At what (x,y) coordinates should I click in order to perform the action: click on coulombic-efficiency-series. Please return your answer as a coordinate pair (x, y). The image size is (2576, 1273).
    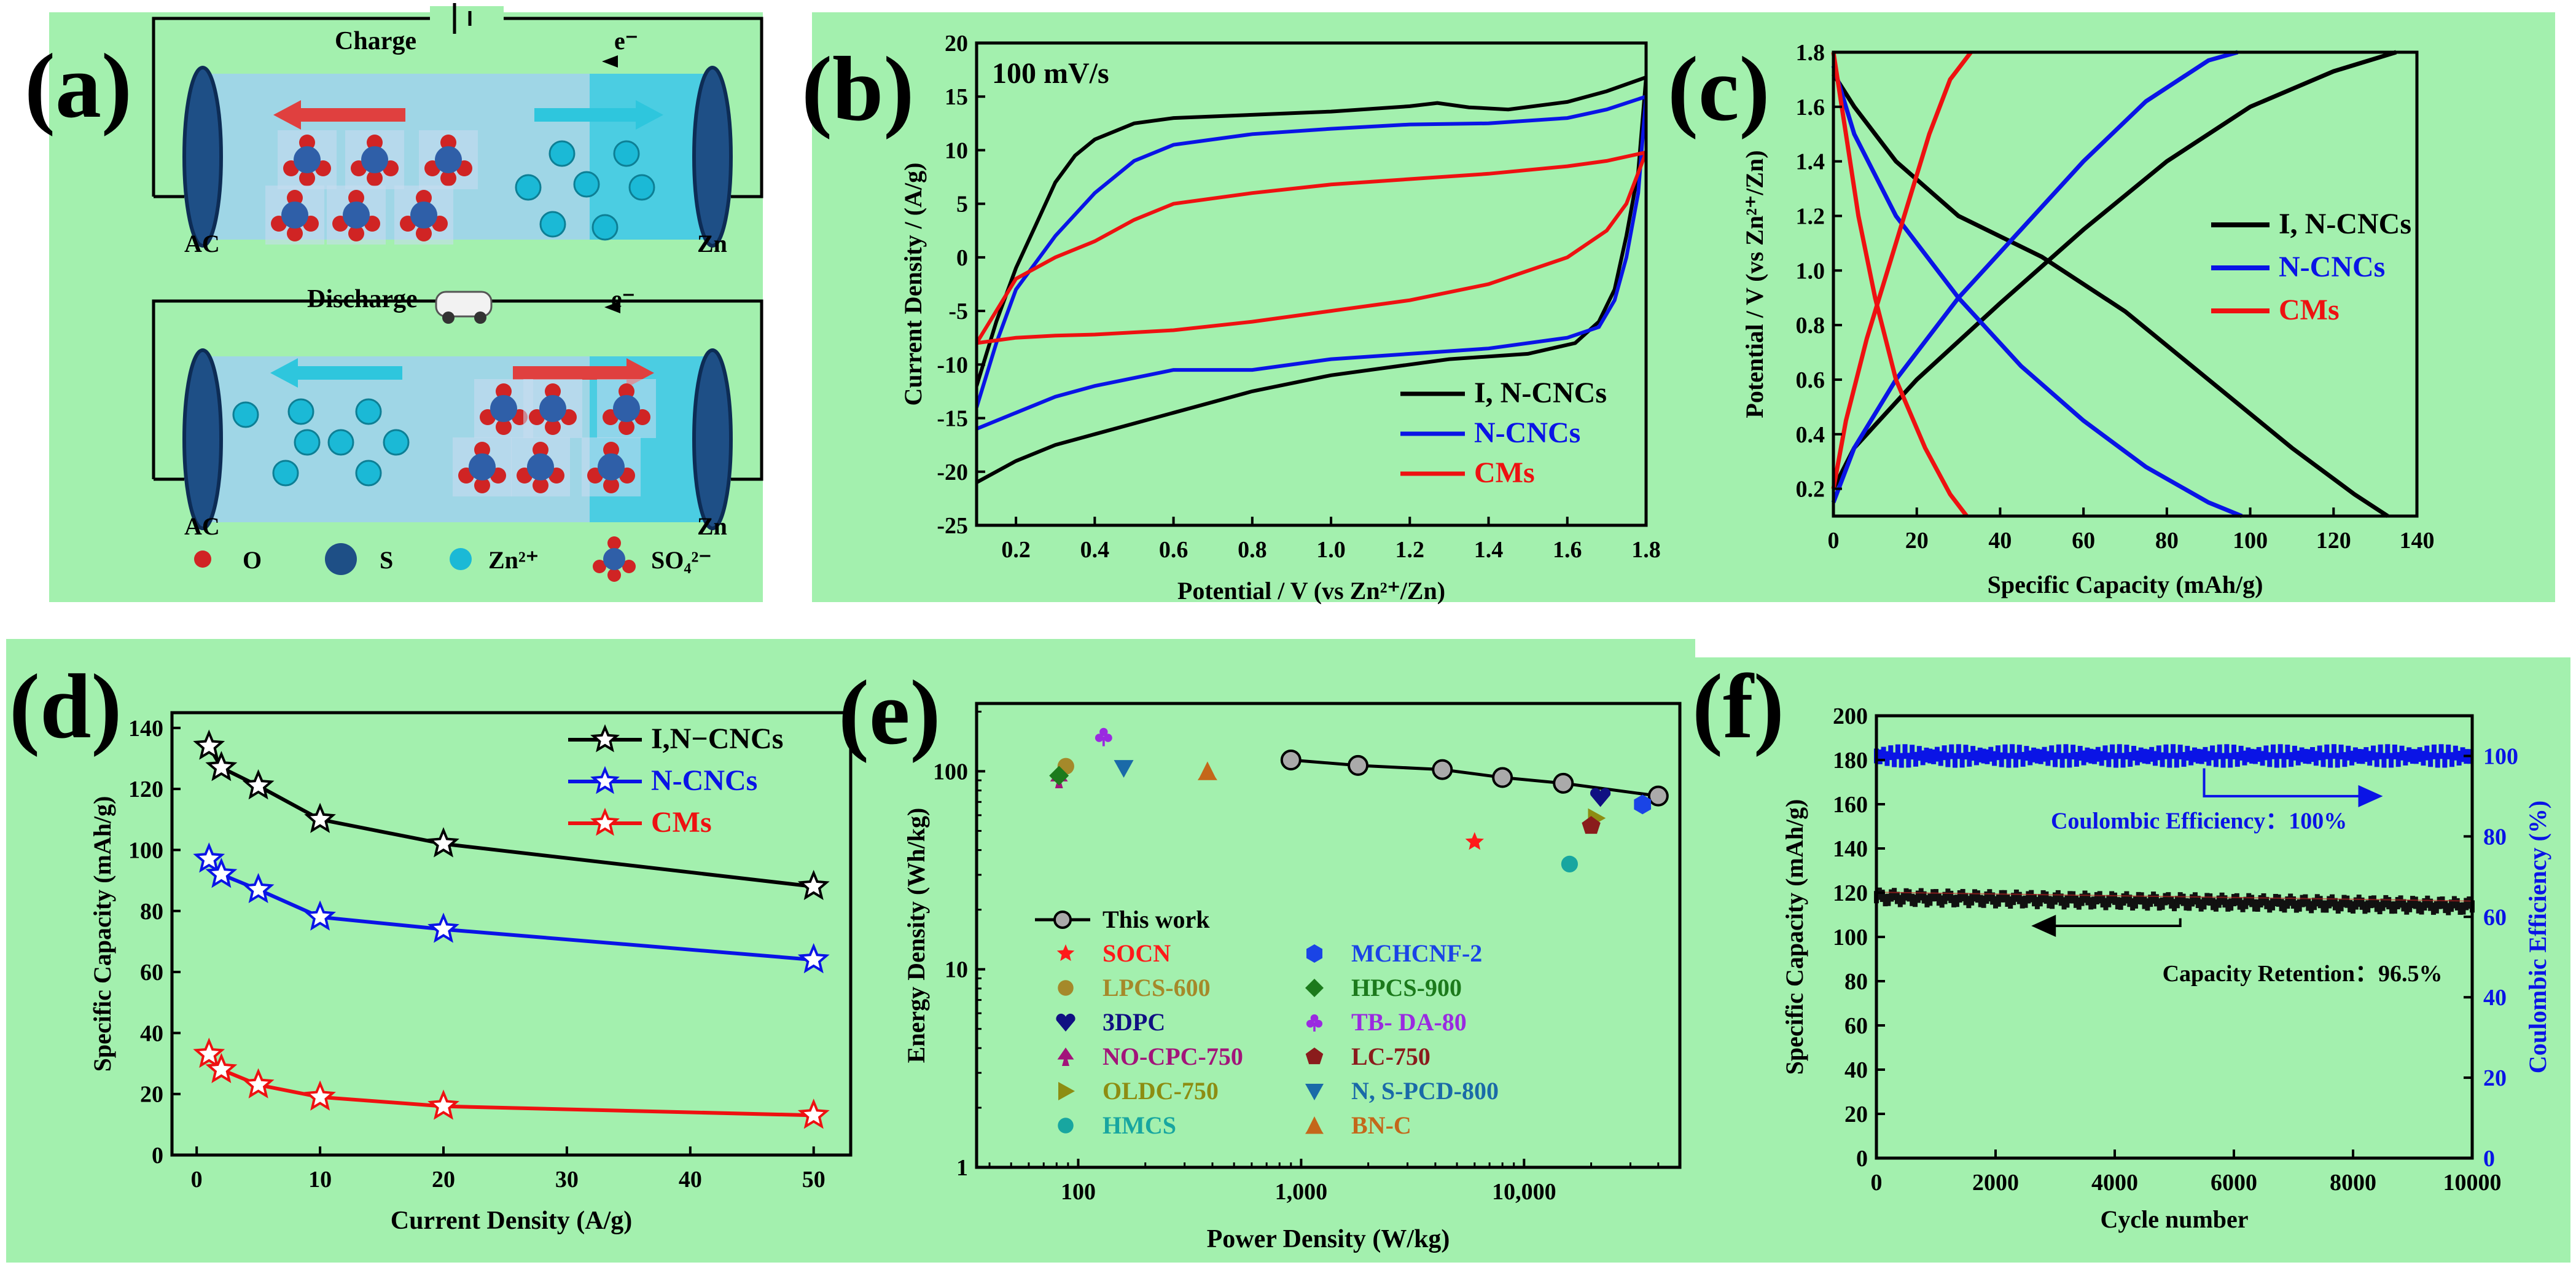
    Looking at the image, I should click on (2173, 756).